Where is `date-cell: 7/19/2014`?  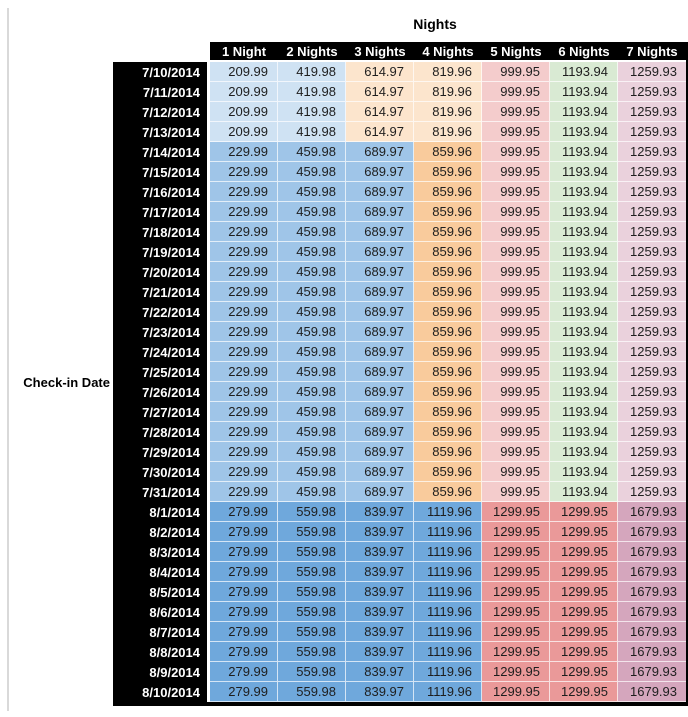 date-cell: 7/19/2014 is located at coordinates (161, 252).